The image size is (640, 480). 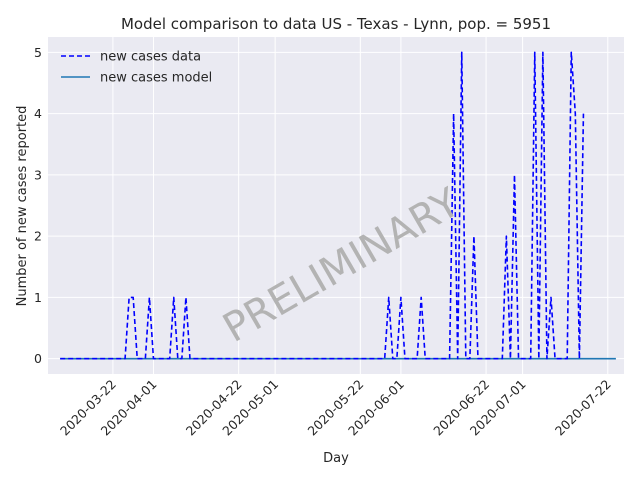 I want to click on legend: new cases data new cases model, so click(x=136, y=68).